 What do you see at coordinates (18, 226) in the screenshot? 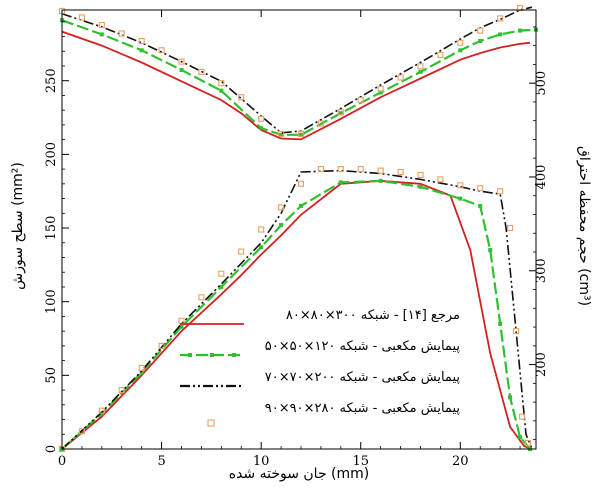
I see `y-axis-left-label: سطح سوزش (mm²)` at bounding box center [18, 226].